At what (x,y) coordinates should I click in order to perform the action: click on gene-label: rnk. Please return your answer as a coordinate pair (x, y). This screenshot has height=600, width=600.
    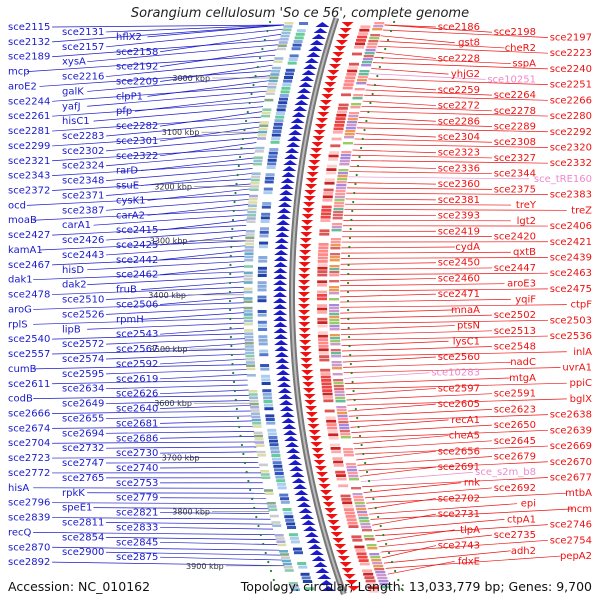
    Looking at the image, I should click on (472, 483).